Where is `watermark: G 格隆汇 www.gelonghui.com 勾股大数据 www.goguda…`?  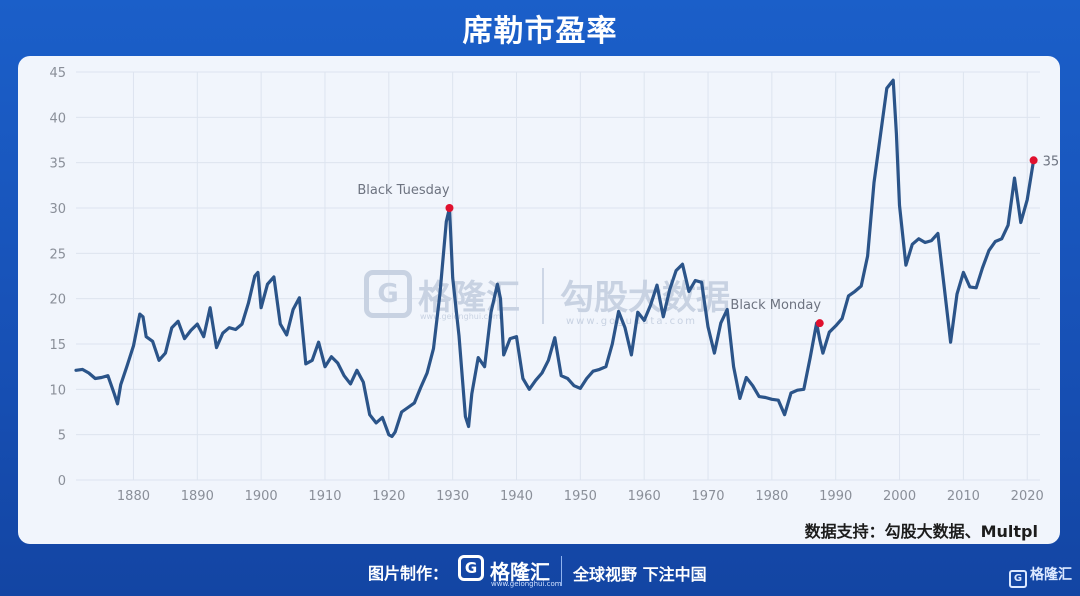 watermark: G 格隆汇 www.gelonghui.com 勾股大数据 www.goguda… is located at coordinates (550, 299).